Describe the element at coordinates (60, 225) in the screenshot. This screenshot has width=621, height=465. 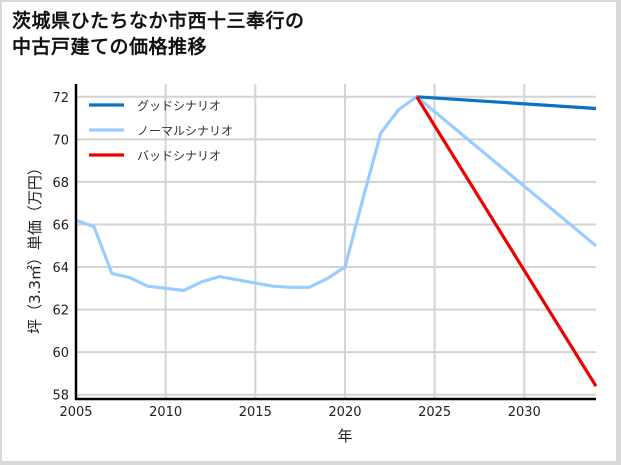
I see `y-tick-label: 66` at that location.